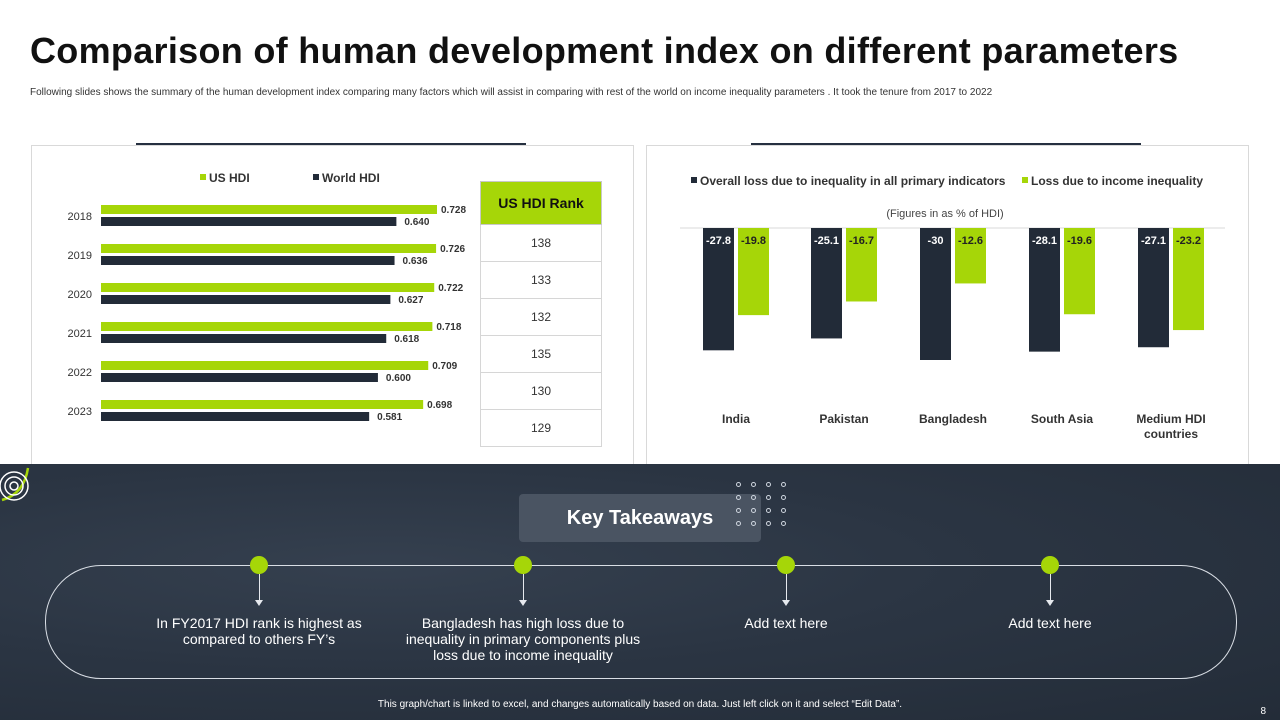 The height and width of the screenshot is (720, 1280). What do you see at coordinates (640, 518) in the screenshot?
I see `key-takeaways-heading: Key Takeaways` at bounding box center [640, 518].